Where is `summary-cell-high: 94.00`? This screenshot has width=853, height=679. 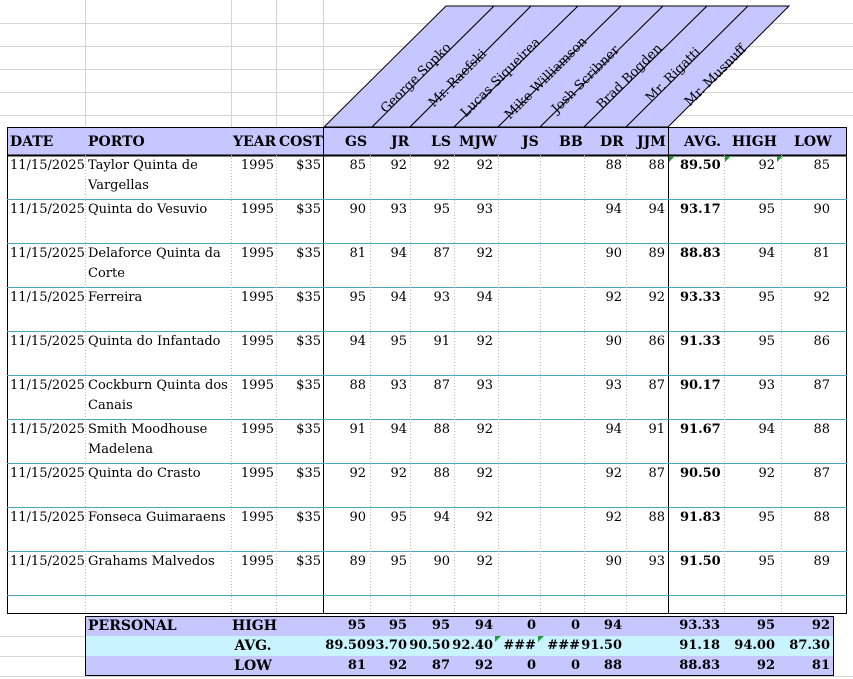 summary-cell-high: 94.00 is located at coordinates (754, 645).